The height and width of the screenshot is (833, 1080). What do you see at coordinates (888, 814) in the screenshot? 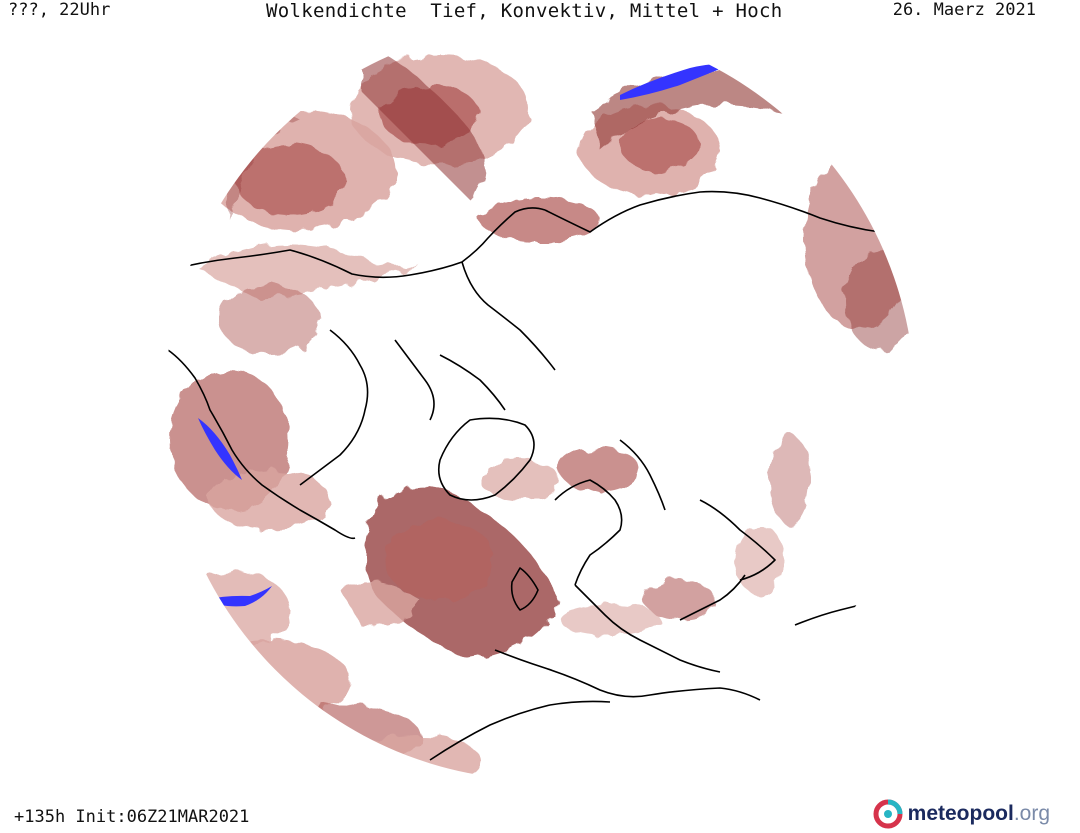
I see `meteopool-logo-icon` at bounding box center [888, 814].